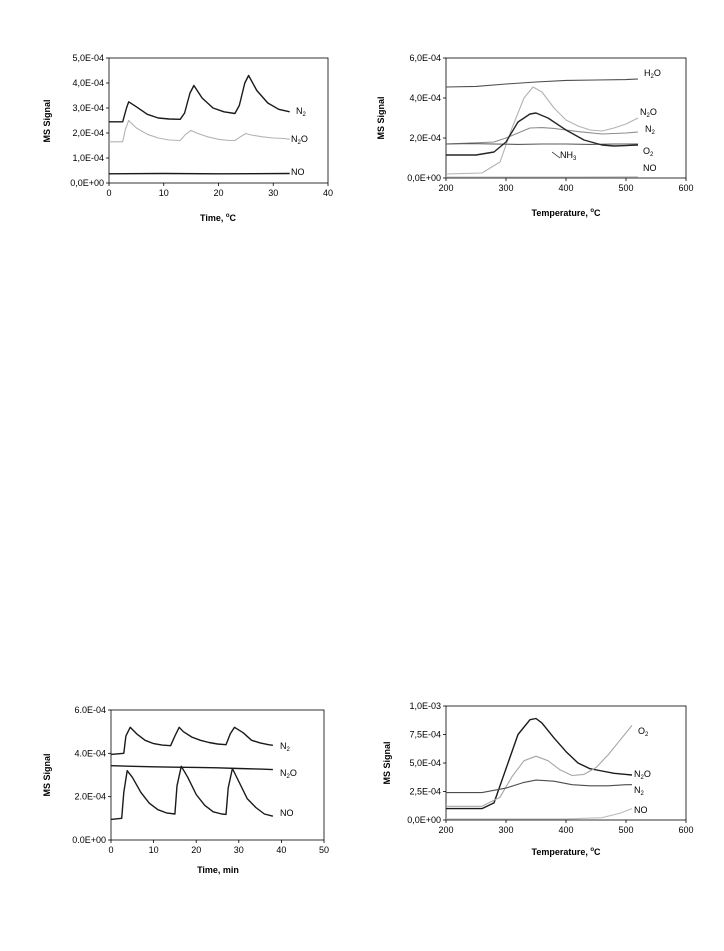 The image size is (724, 951). What do you see at coordinates (556, 155) in the screenshot?
I see `nh3-pointer-line` at bounding box center [556, 155].